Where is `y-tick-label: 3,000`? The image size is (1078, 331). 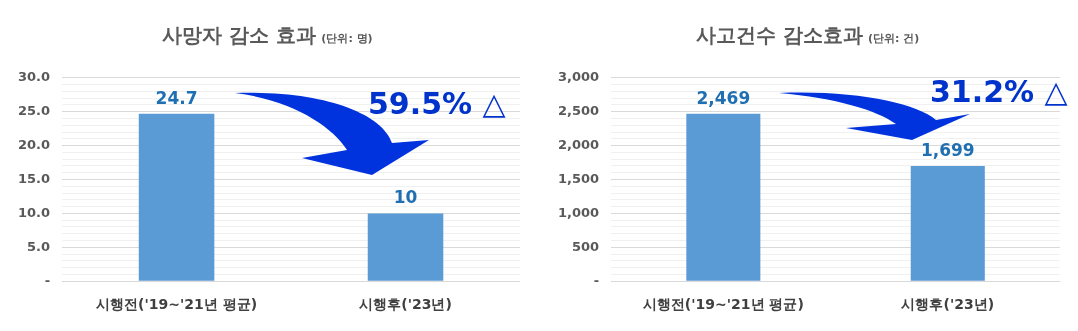
y-tick-label: 3,000 is located at coordinates (579, 77).